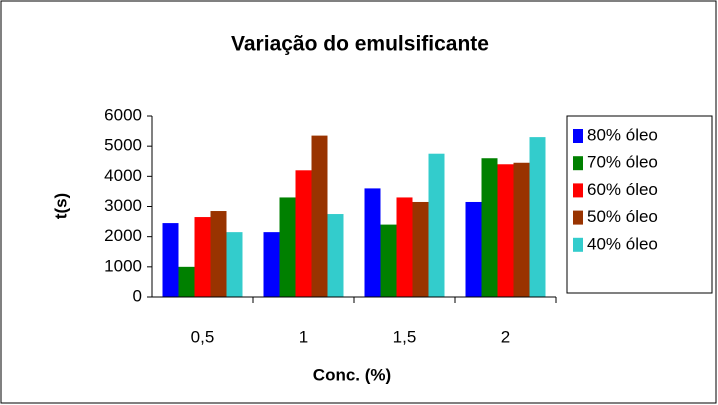 This screenshot has width=718, height=405. Describe the element at coordinates (123, 114) in the screenshot. I see `y-tick-label: 6000` at that location.